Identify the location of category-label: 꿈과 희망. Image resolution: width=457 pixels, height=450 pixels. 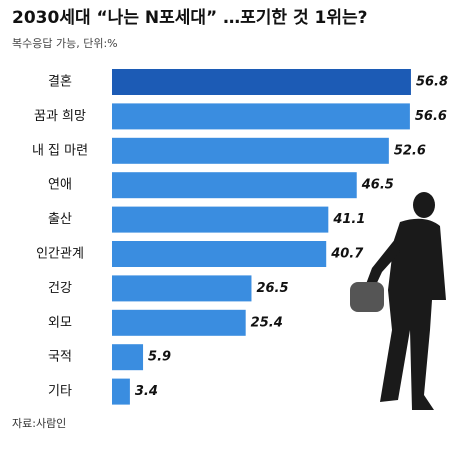
(60, 116).